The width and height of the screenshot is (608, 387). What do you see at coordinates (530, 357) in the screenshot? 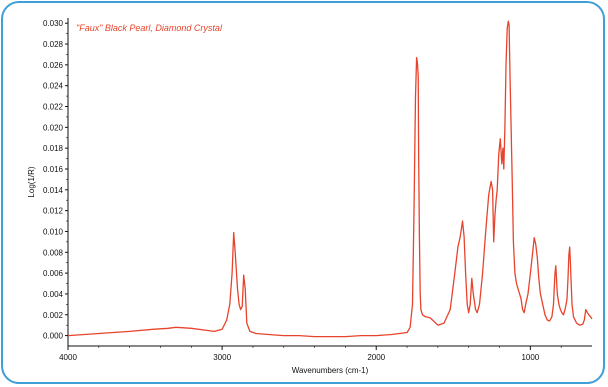
I see `x-tick-label: 1000` at bounding box center [530, 357].